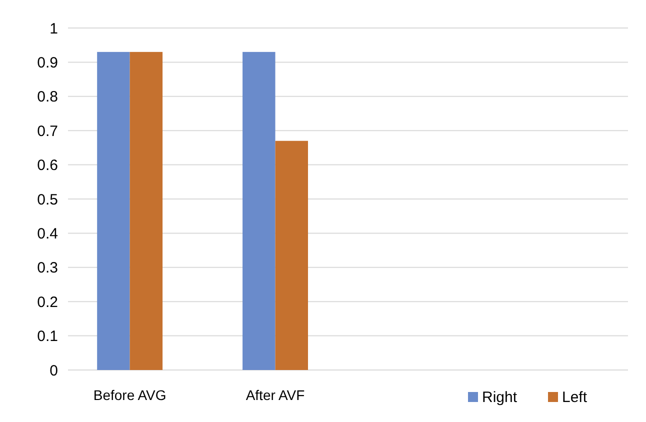 Image resolution: width=646 pixels, height=422 pixels. I want to click on y-tick-label: 0.5, so click(47, 199).